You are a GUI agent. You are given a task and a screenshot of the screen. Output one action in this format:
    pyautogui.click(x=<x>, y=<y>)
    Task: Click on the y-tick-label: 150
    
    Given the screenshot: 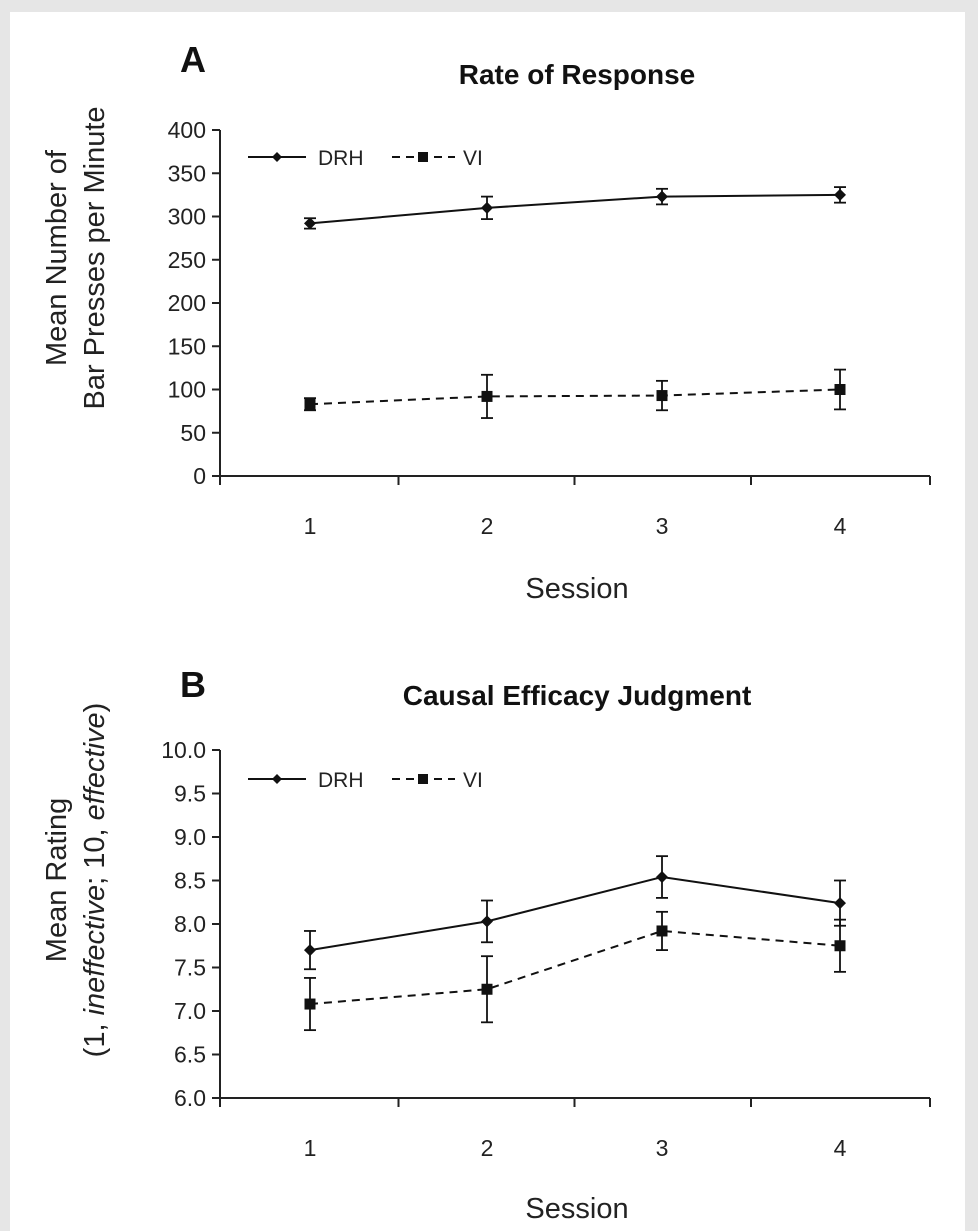 What is the action you would take?
    pyautogui.click(x=187, y=346)
    